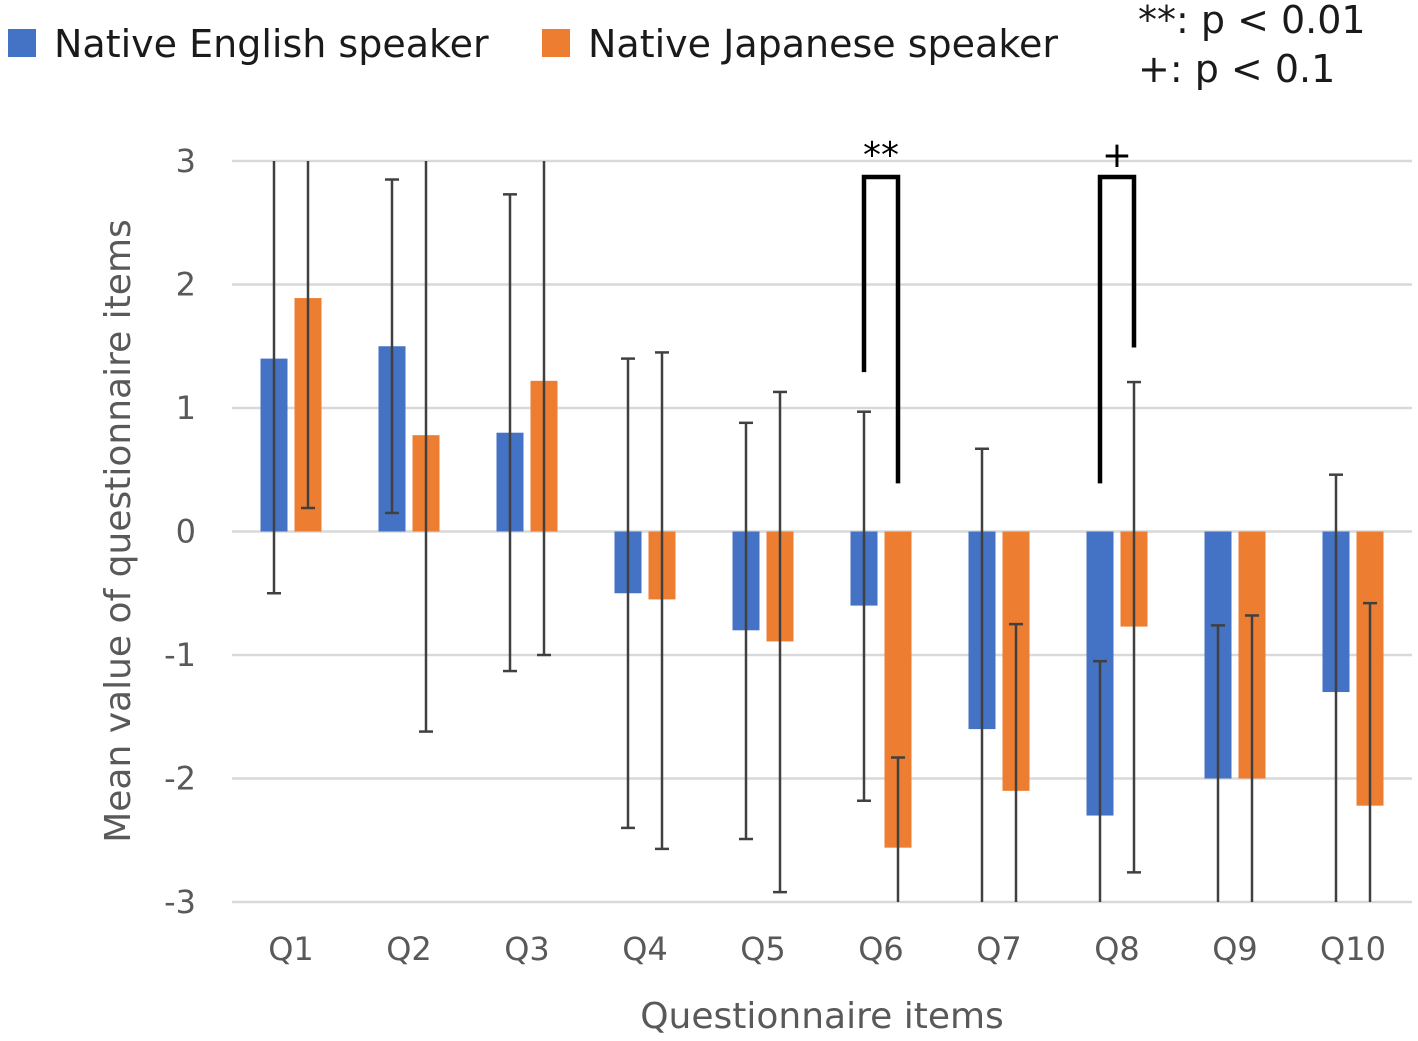  Describe the element at coordinates (186, 532) in the screenshot. I see `y-tick-label: 0` at that location.